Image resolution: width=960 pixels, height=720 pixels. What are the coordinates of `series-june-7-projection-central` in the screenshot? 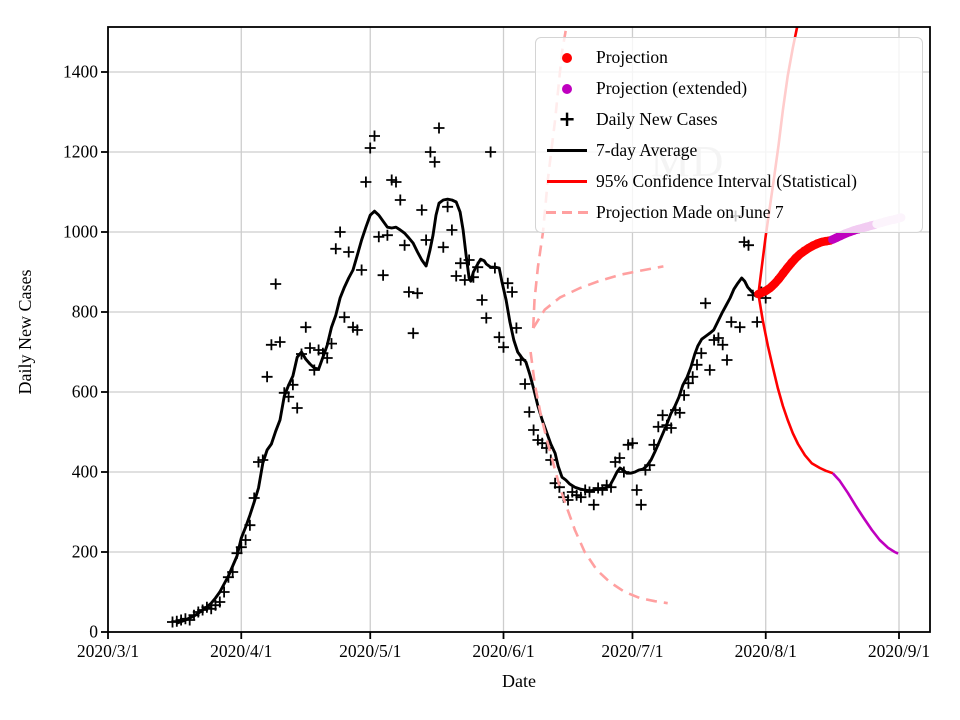 It's located at (598, 297).